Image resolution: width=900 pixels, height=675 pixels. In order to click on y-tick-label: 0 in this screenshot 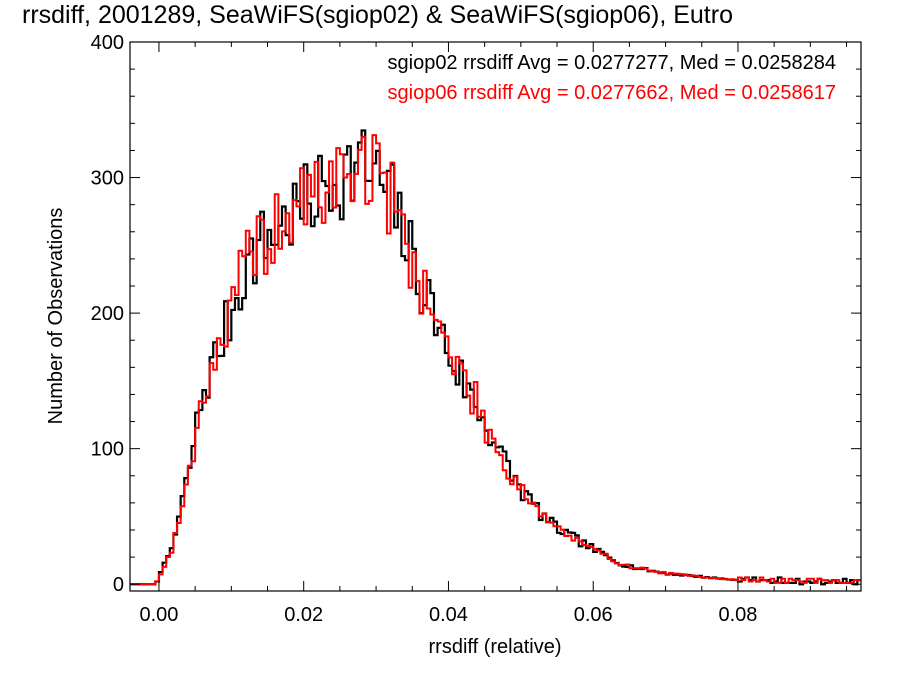, I will do `click(118, 585)`.